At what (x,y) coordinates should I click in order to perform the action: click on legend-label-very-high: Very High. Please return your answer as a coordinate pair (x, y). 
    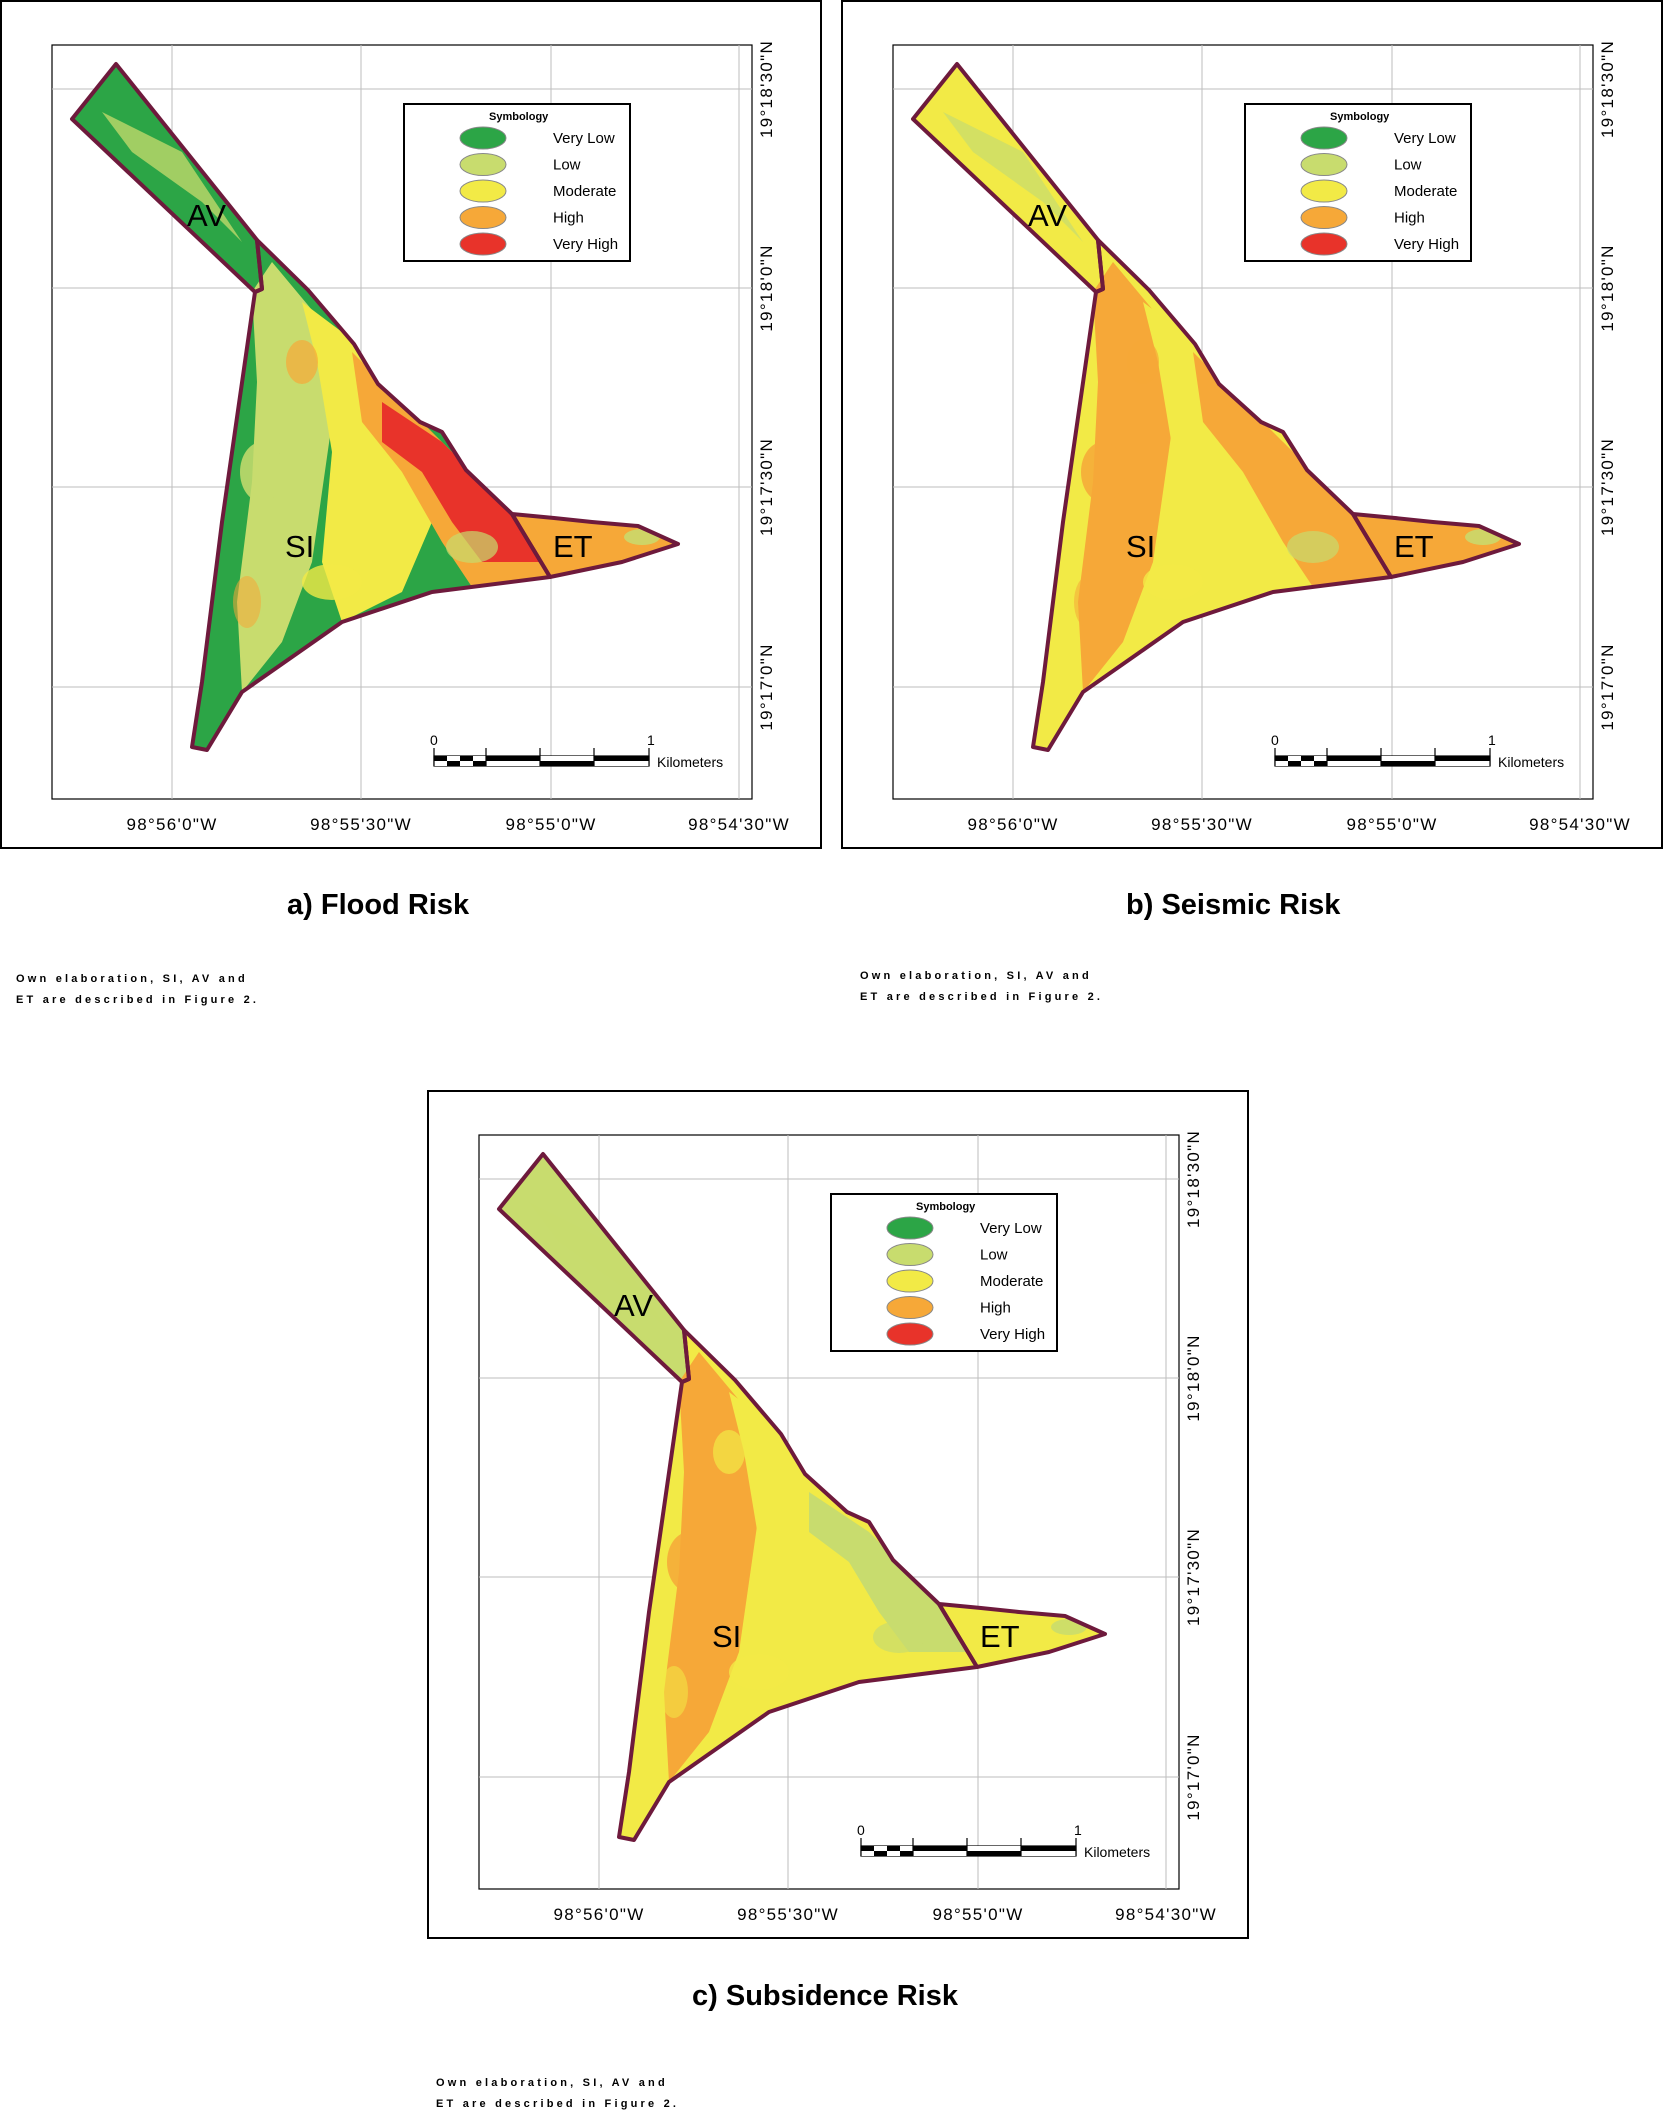
    Looking at the image, I should click on (1012, 1334).